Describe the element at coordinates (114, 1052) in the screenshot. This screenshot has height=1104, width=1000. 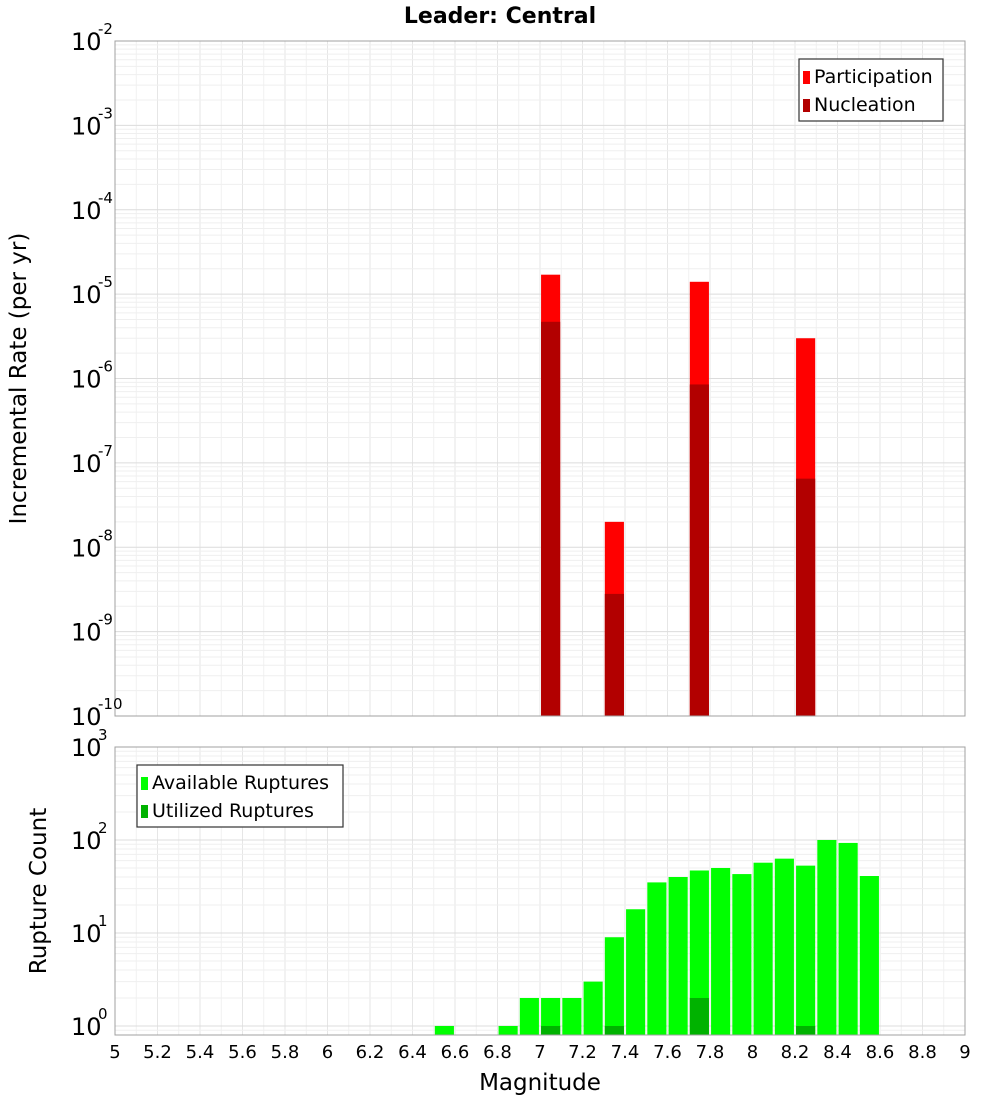
I see `x-tick-label: 5` at that location.